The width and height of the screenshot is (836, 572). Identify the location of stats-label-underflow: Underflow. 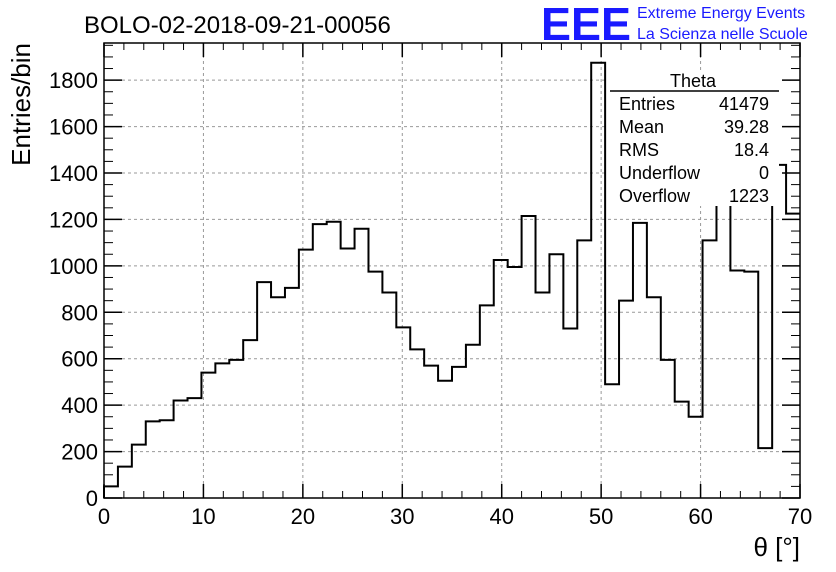
(660, 173).